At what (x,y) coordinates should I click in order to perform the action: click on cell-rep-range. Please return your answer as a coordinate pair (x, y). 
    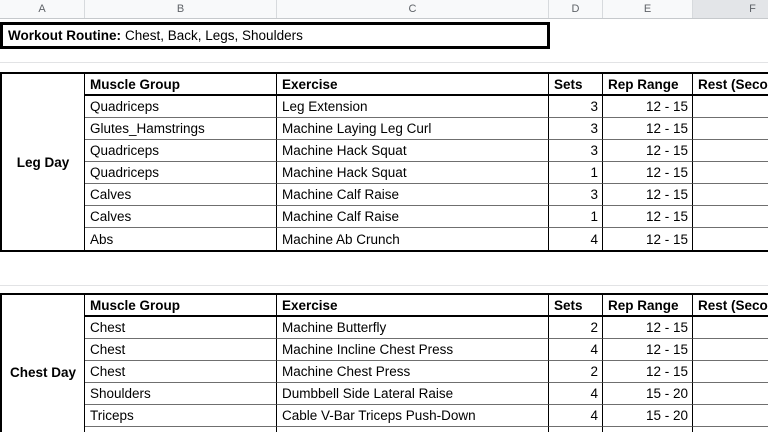
    Looking at the image, I should click on (648, 429).